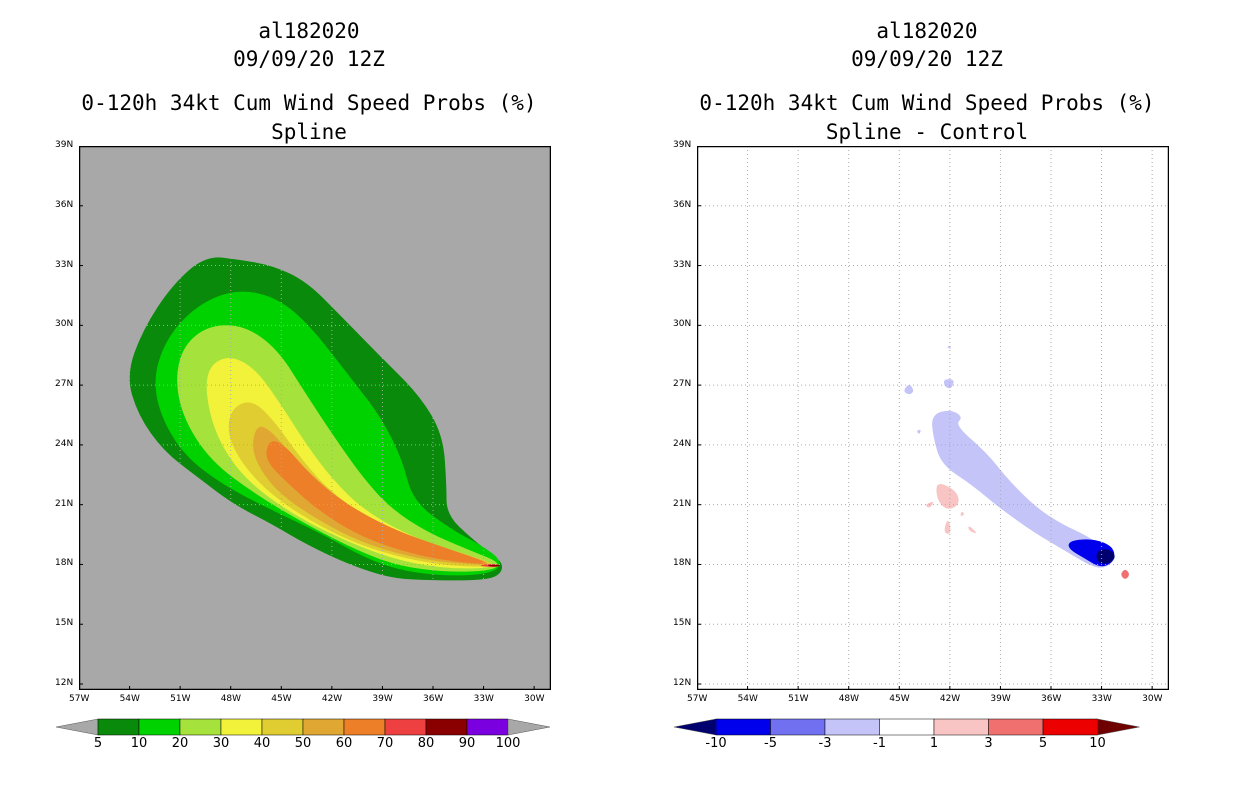 The image size is (1236, 800). What do you see at coordinates (309, 103) in the screenshot?
I see `left-title-product: 0-120h 34kt Cum Wind Speed Probs (%)` at bounding box center [309, 103].